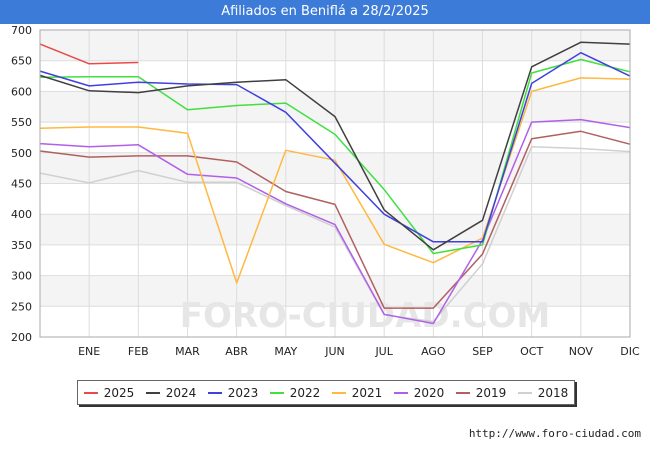  I want to click on x-tick-label: DIC, so click(630, 351).